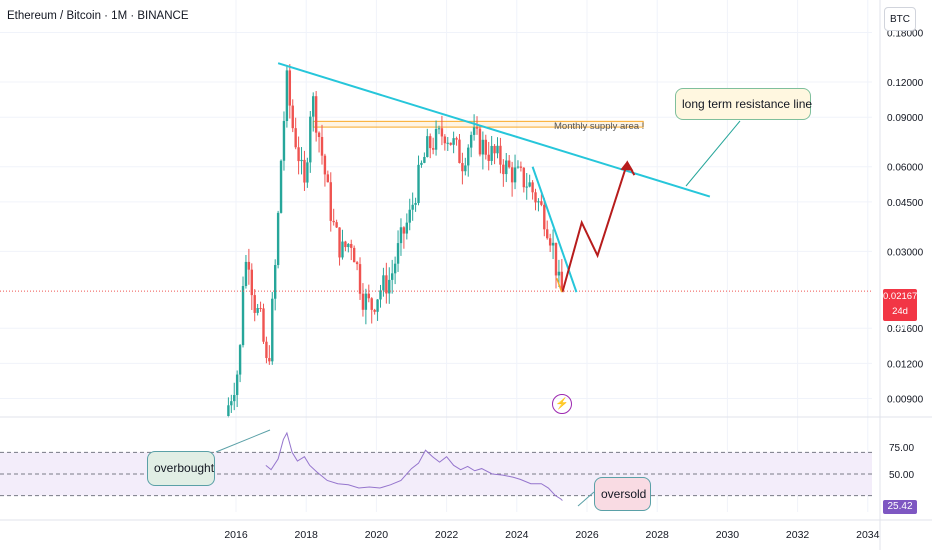 This screenshot has width=932, height=550. Describe the element at coordinates (743, 104) in the screenshot. I see `resistance-callout: long term resistance line` at that location.